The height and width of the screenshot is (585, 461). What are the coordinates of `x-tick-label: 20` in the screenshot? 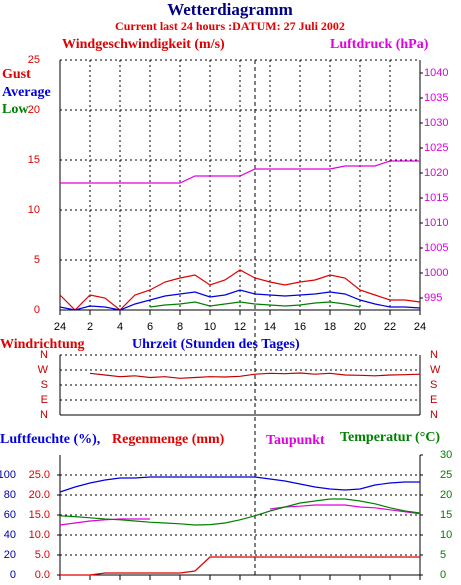 It's located at (360, 327).